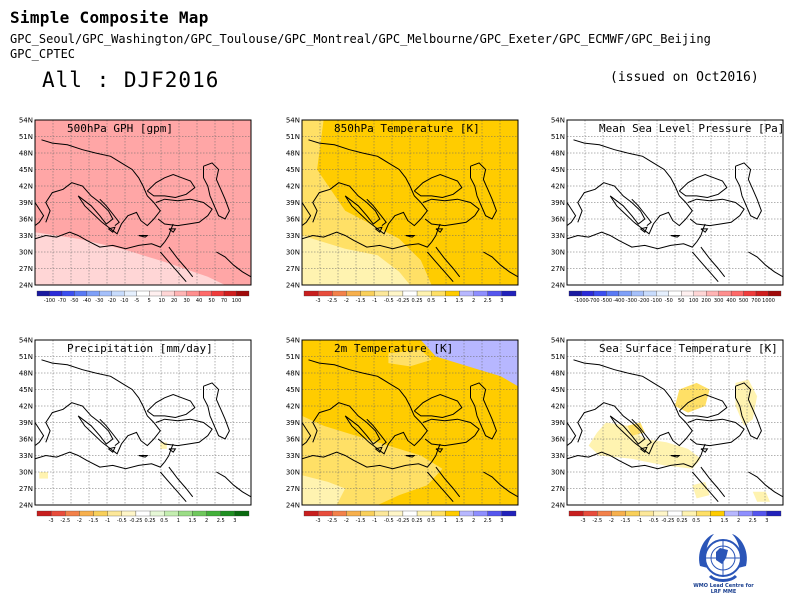 Image resolution: width=800 pixels, height=600 pixels. Describe the element at coordinates (178, 521) in the screenshot. I see `colorbar-label: 1` at that location.